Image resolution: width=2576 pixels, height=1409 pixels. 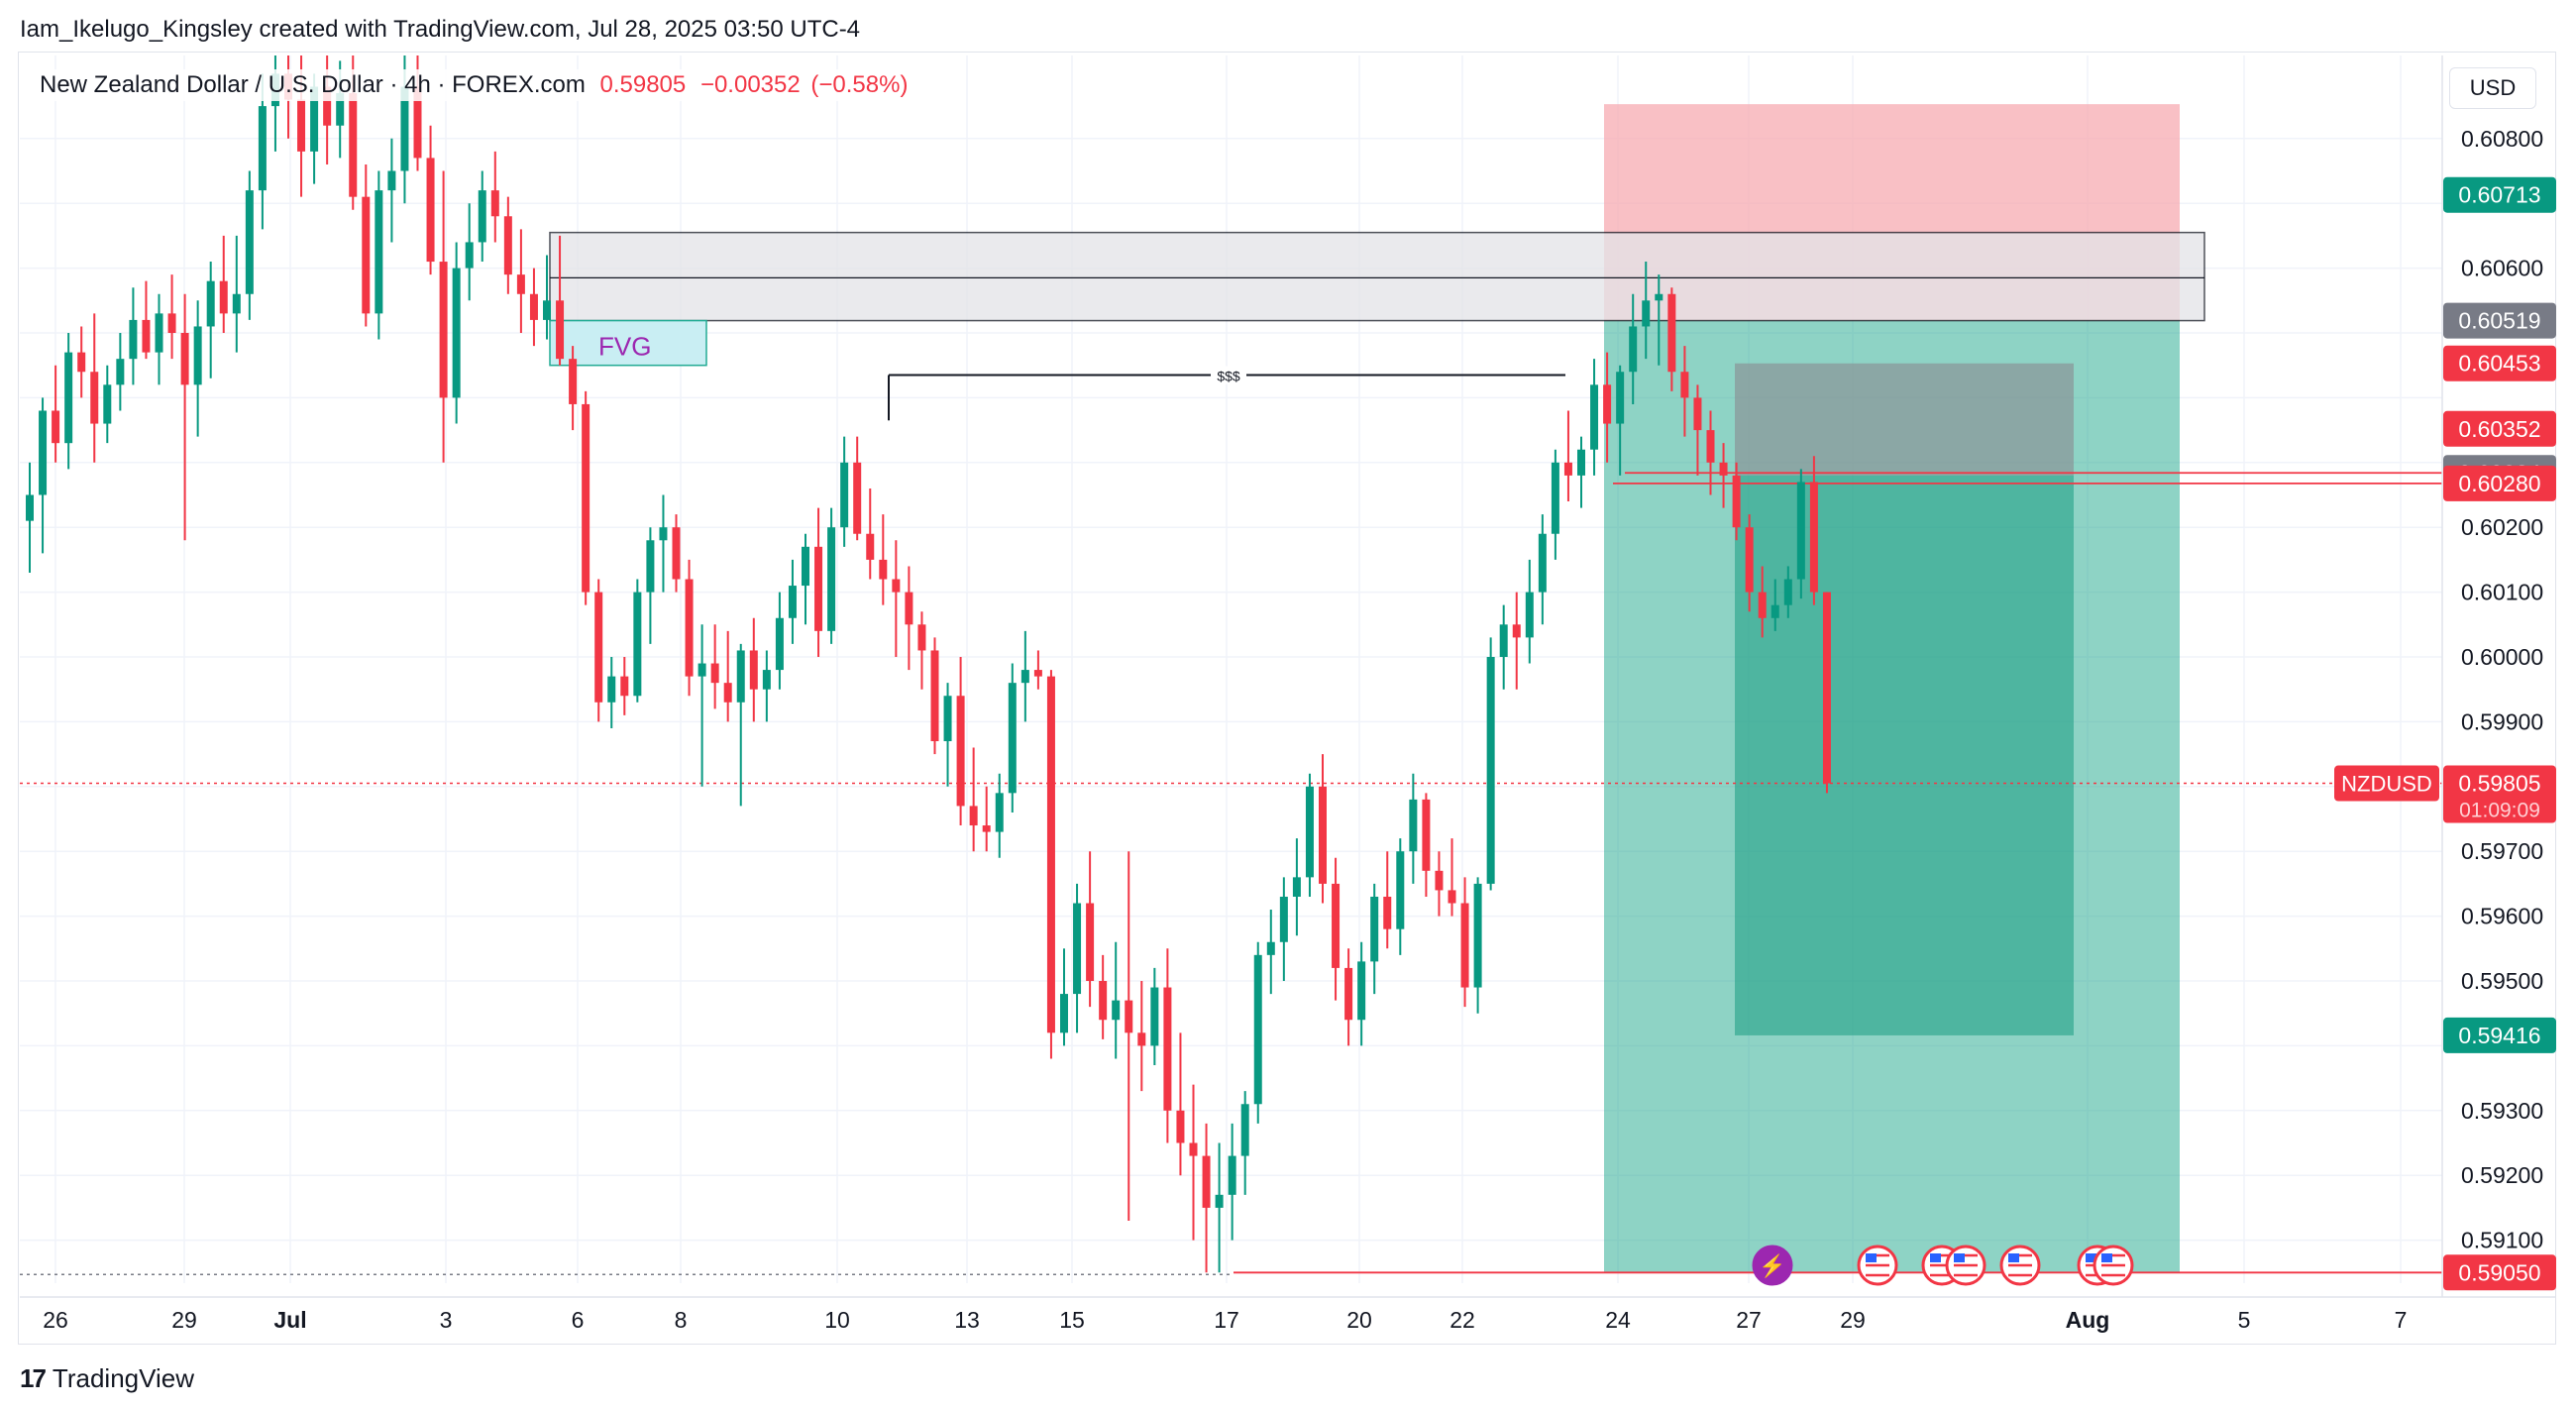 What do you see at coordinates (2386, 783) in the screenshot?
I see `symbol-tag` at bounding box center [2386, 783].